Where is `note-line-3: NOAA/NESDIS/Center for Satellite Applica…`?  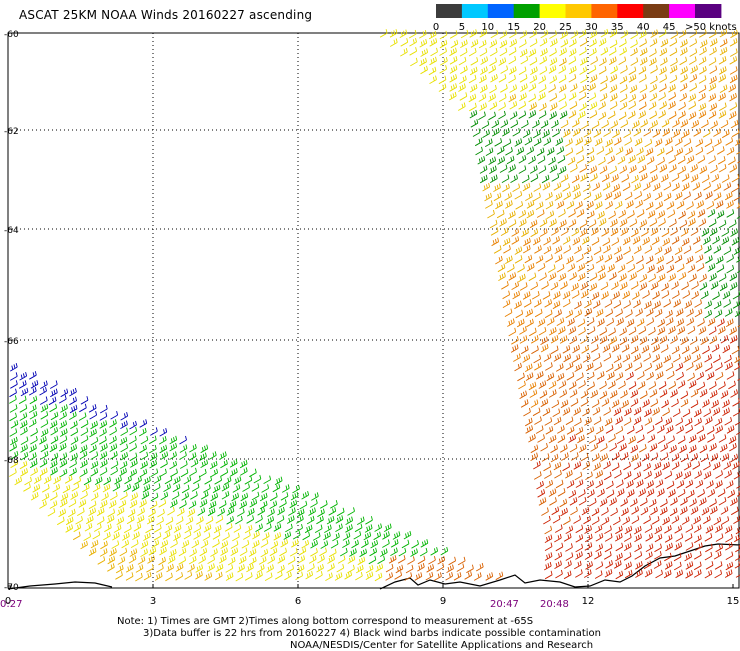
note-line-3: NOAA/NESDIS/Center for Satellite Applica… is located at coordinates (441, 645).